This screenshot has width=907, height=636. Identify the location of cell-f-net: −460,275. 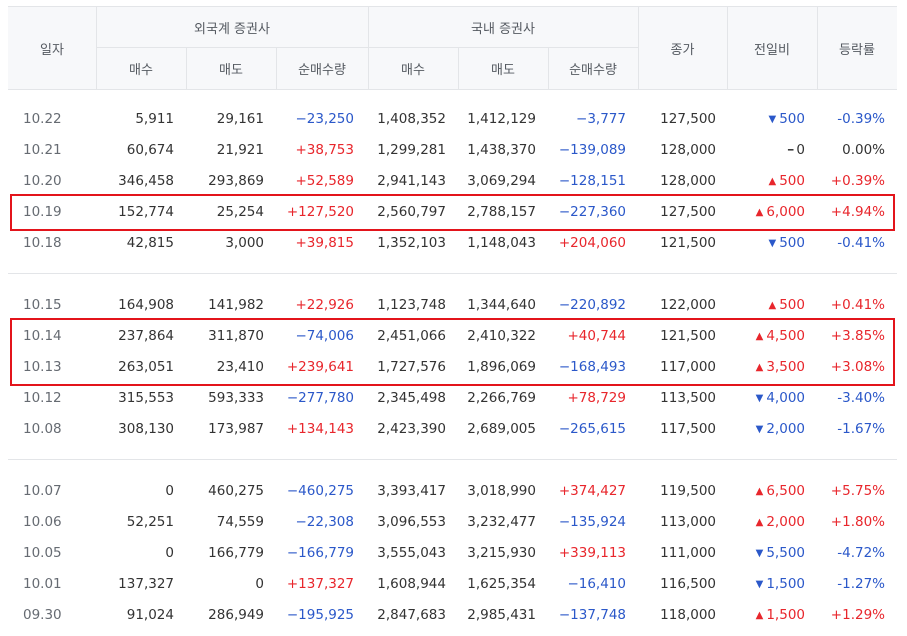
(320, 491).